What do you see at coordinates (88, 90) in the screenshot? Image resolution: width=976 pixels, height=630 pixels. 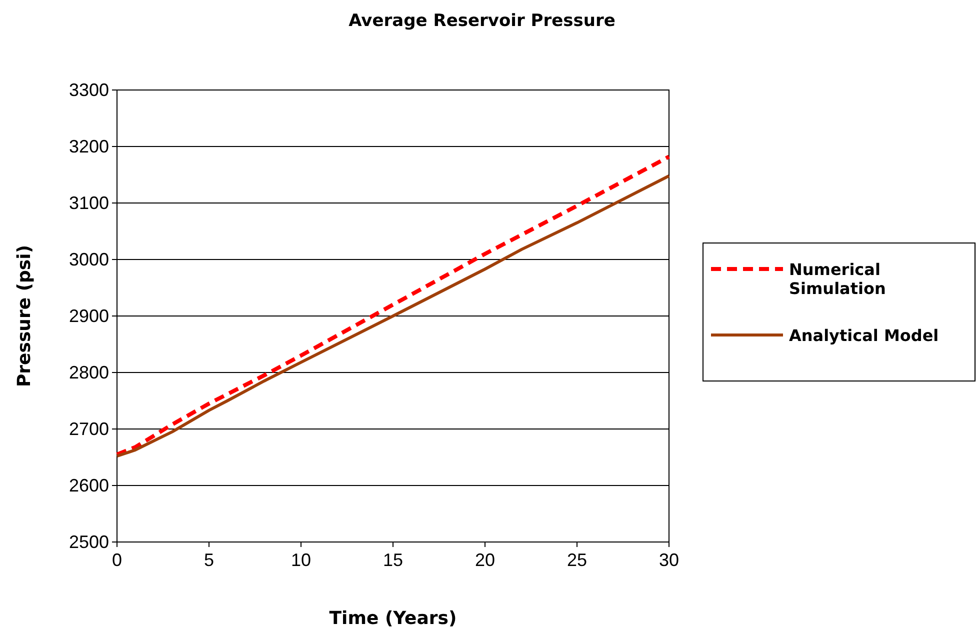 I see `y-tick-label: 3300` at bounding box center [88, 90].